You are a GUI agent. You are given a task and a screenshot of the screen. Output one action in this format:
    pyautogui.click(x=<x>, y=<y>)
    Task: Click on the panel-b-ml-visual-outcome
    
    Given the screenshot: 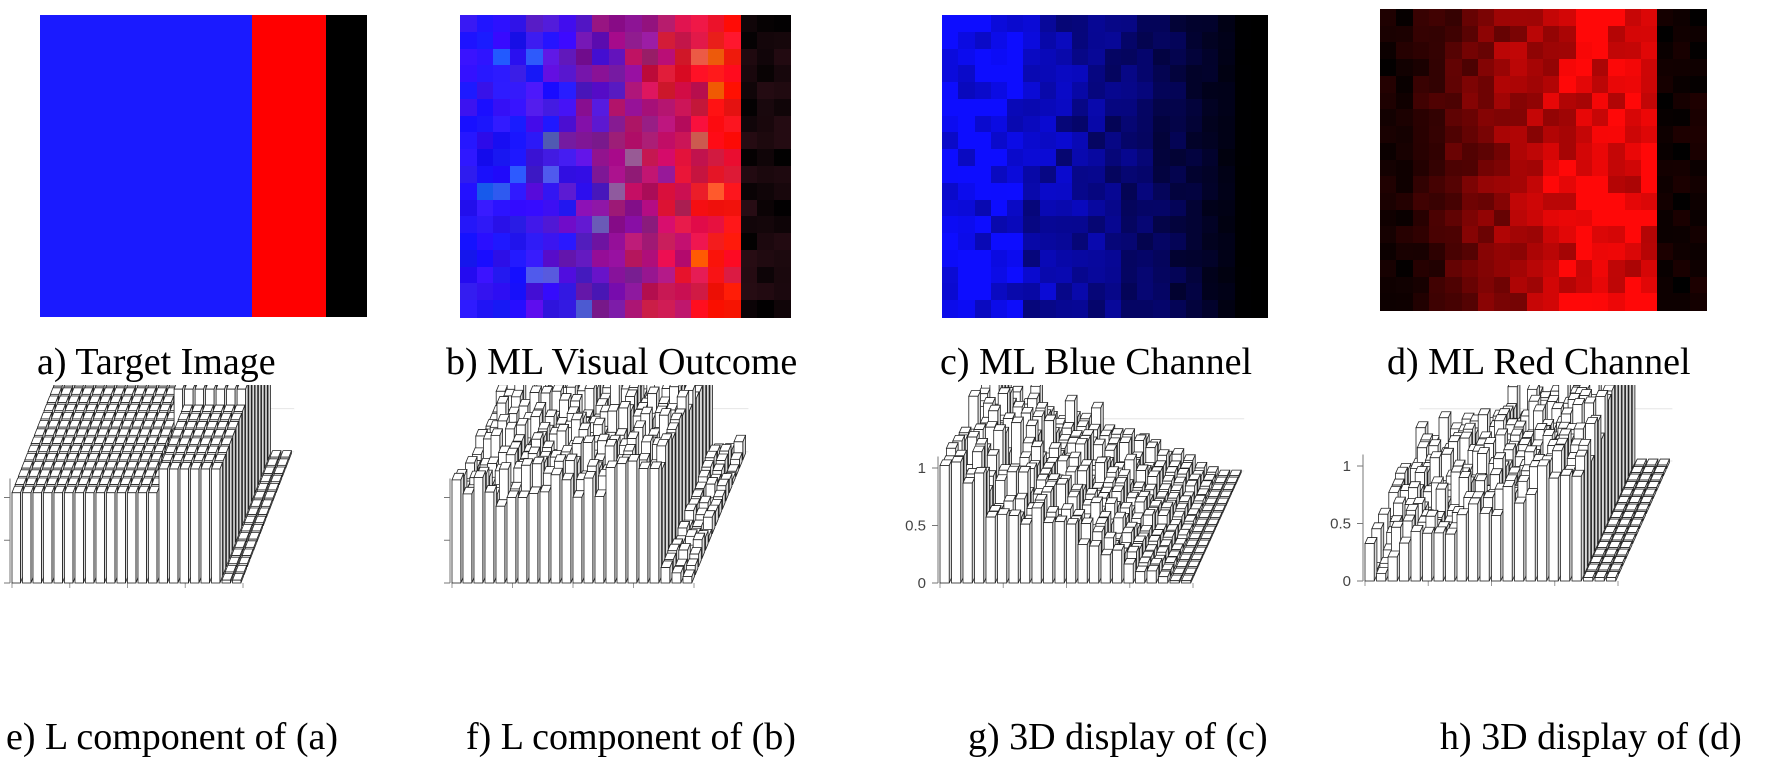 What is the action you would take?
    pyautogui.click(x=625, y=166)
    